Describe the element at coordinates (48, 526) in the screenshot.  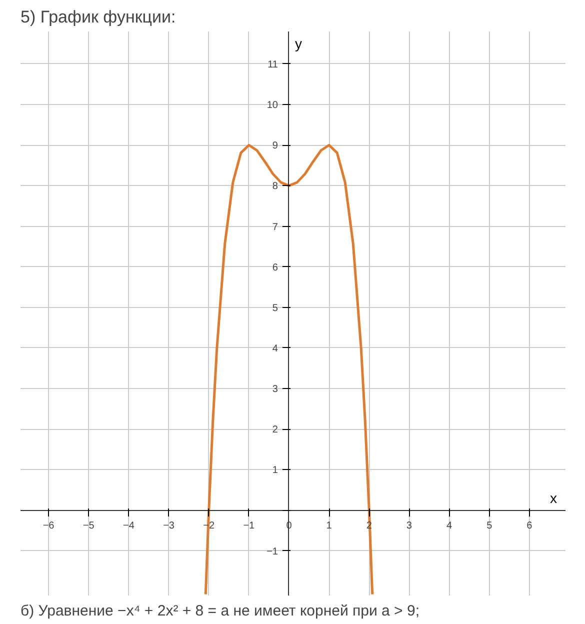
I see `x-tick-label: −6` at that location.